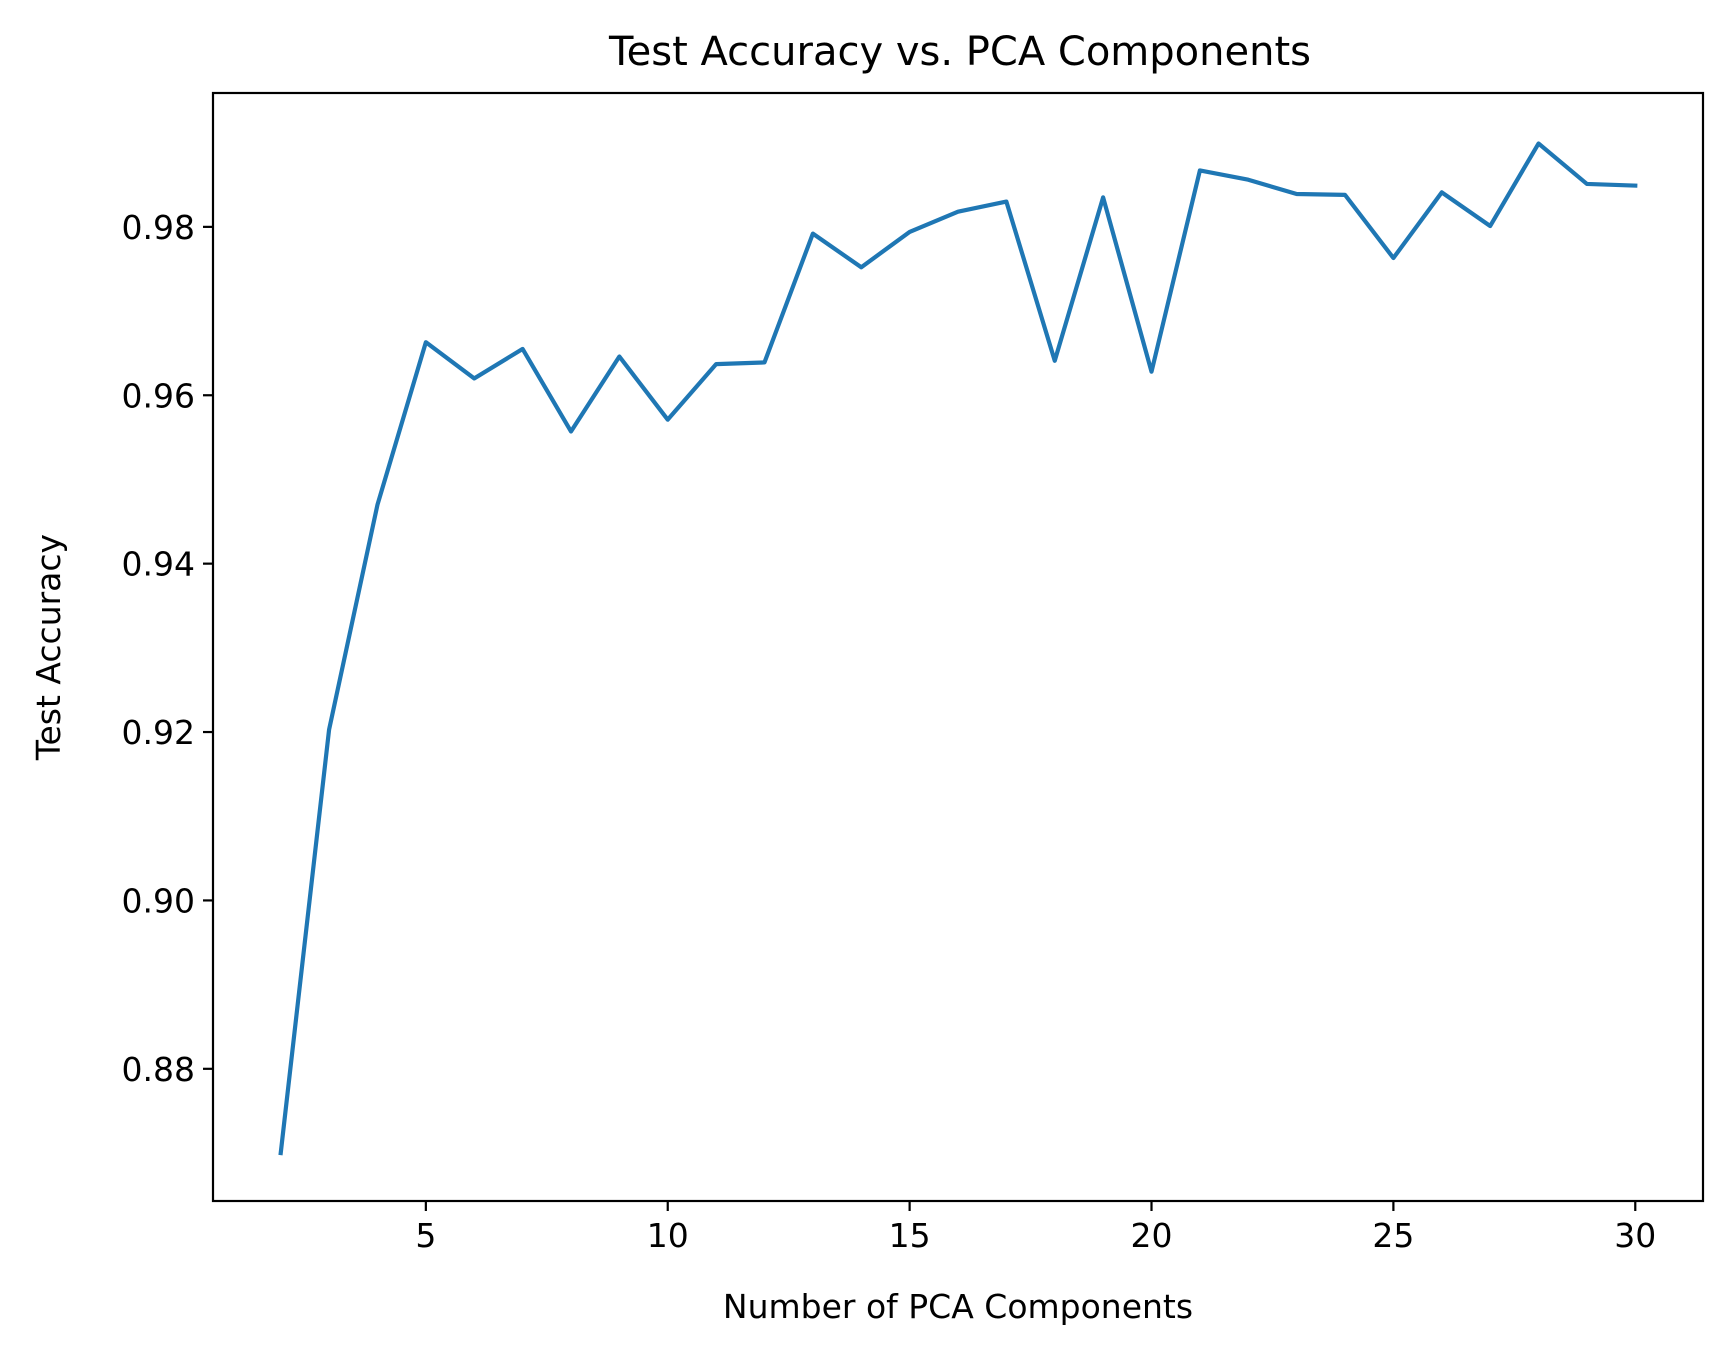 The width and height of the screenshot is (1728, 1361). Describe the element at coordinates (158, 395) in the screenshot. I see `y-tick-label: 0.96` at that location.